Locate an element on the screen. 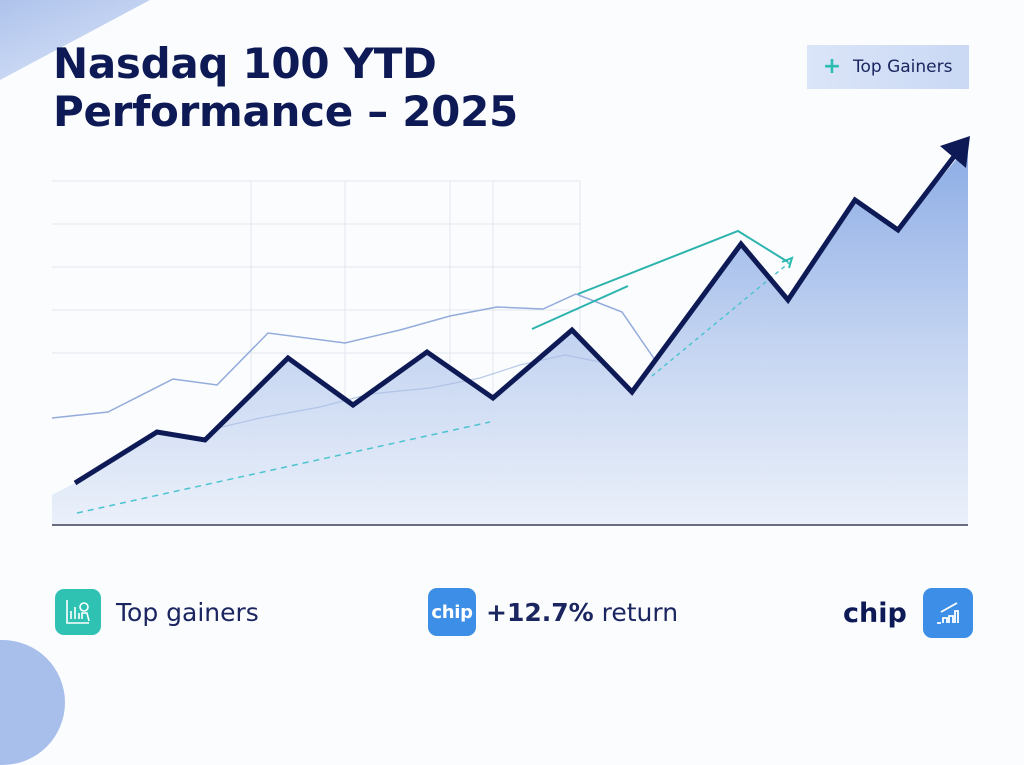 This screenshot has width=1024, height=765. footer-chip: chip is located at coordinates (908, 613).